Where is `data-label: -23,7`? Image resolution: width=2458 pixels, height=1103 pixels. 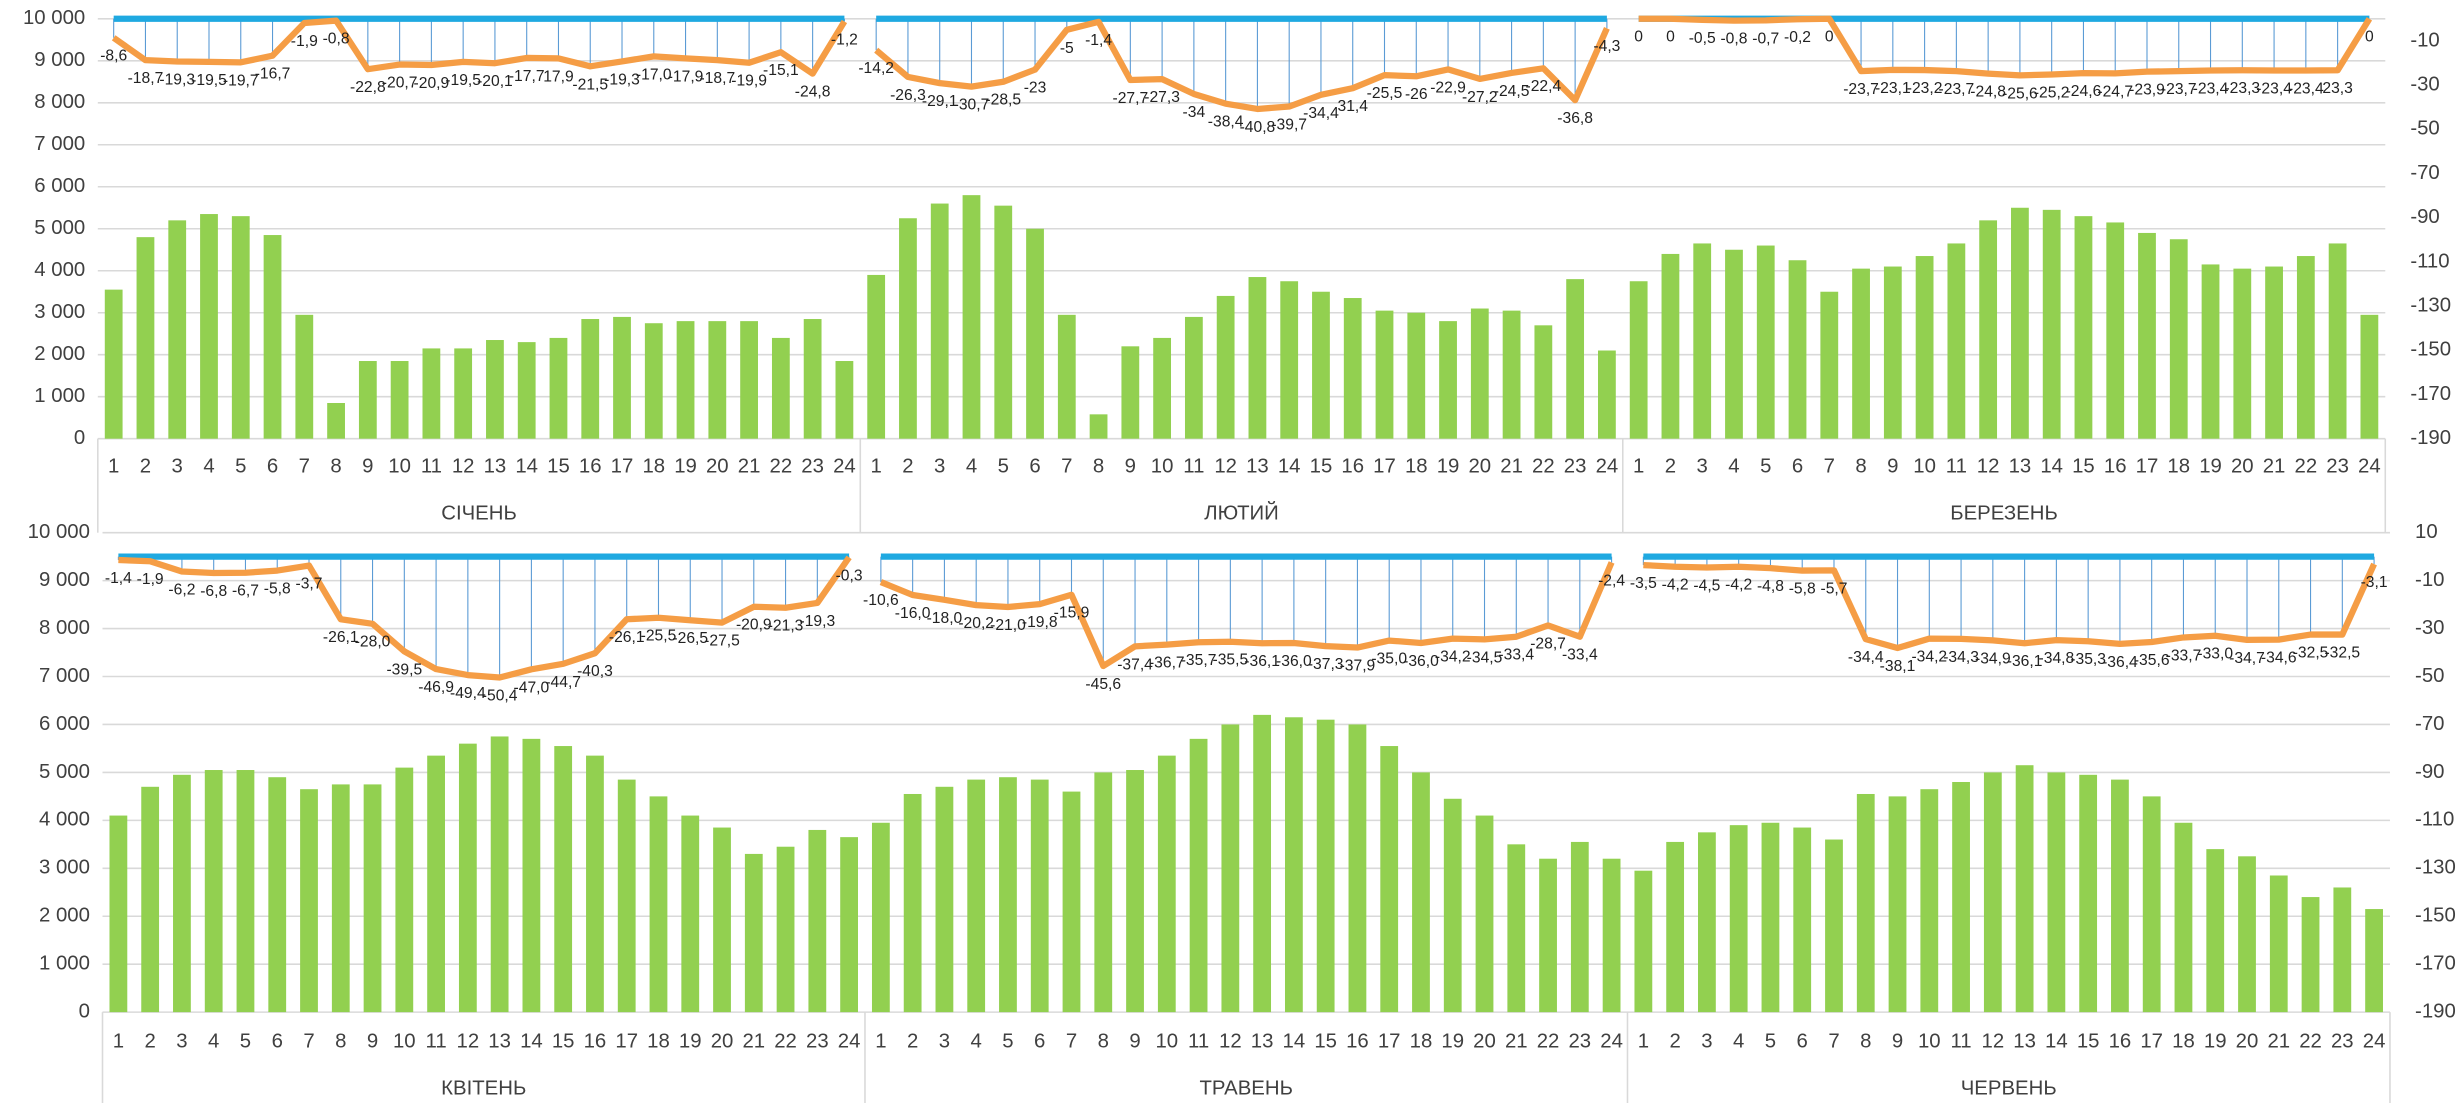 data-label: -23,7 is located at coordinates (1861, 89).